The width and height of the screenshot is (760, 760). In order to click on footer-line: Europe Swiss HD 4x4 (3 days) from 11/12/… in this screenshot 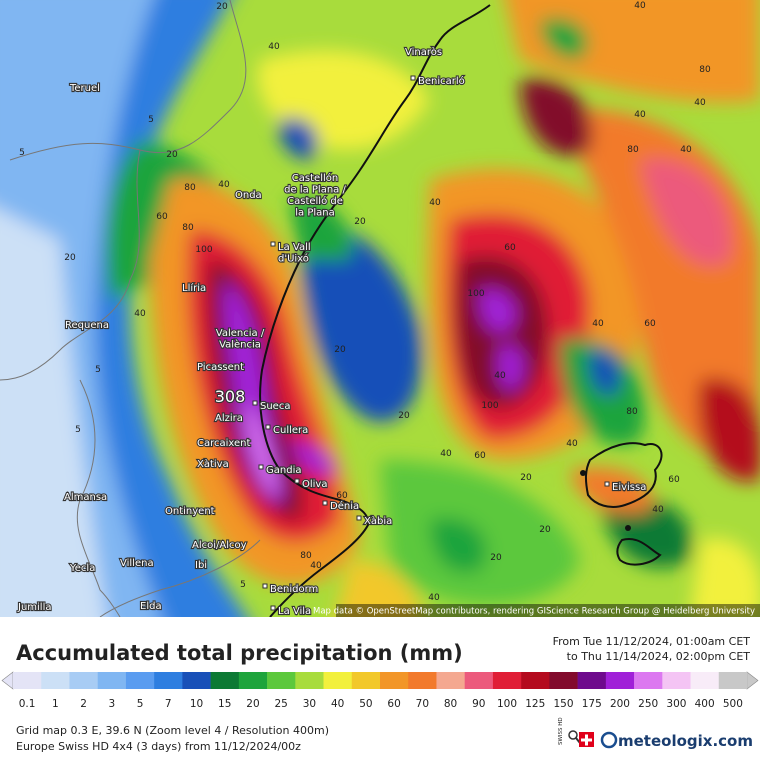, I will do `click(158, 746)`.